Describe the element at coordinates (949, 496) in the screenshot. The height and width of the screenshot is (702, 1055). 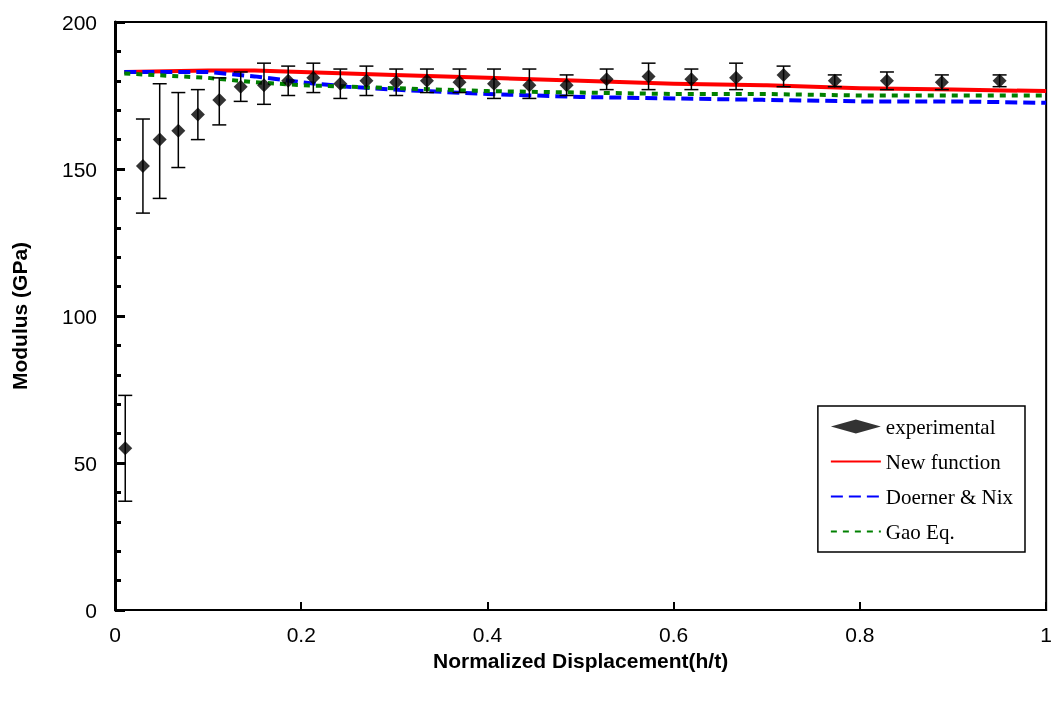
I see `legend-label: Doerner & Nix` at that location.